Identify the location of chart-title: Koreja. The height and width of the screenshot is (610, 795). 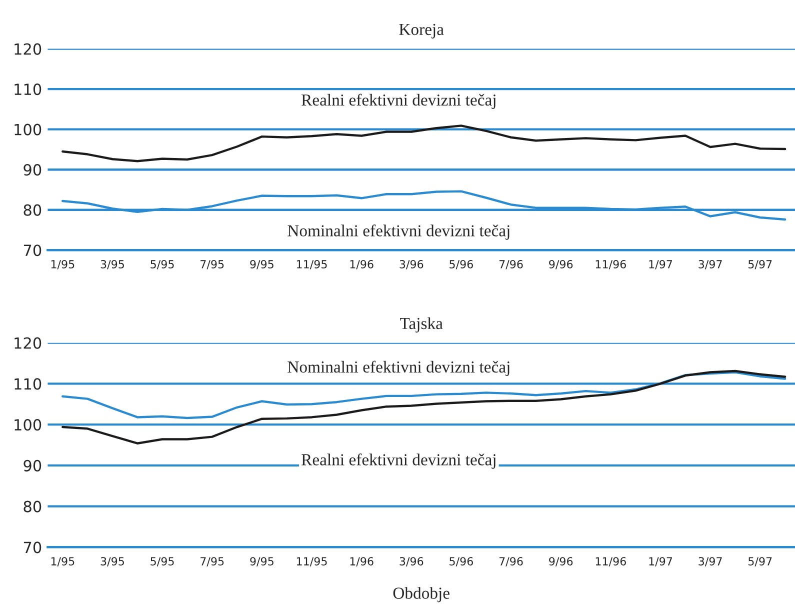
(421, 31).